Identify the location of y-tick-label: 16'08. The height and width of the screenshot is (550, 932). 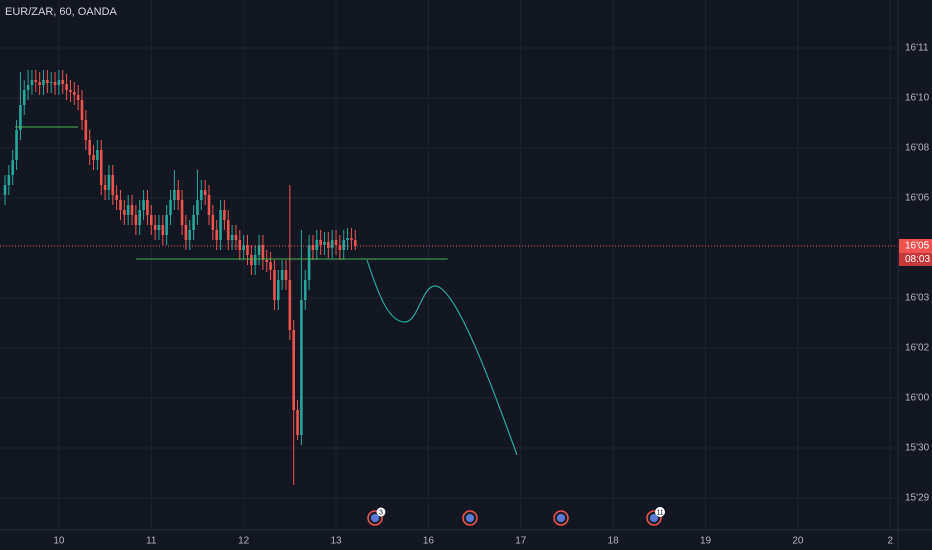
(917, 148).